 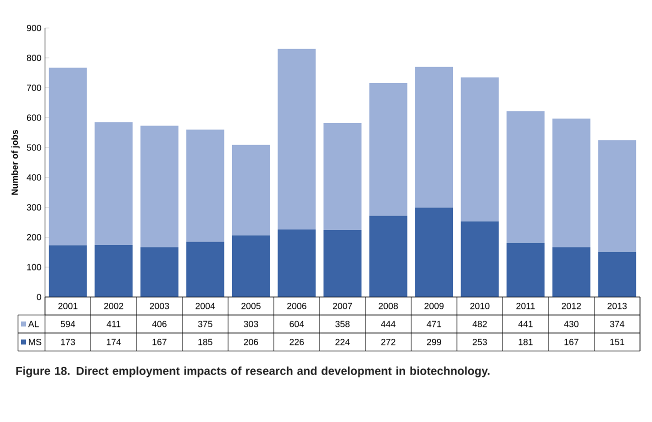 I want to click on y-tick-label: 900, so click(x=34, y=28).